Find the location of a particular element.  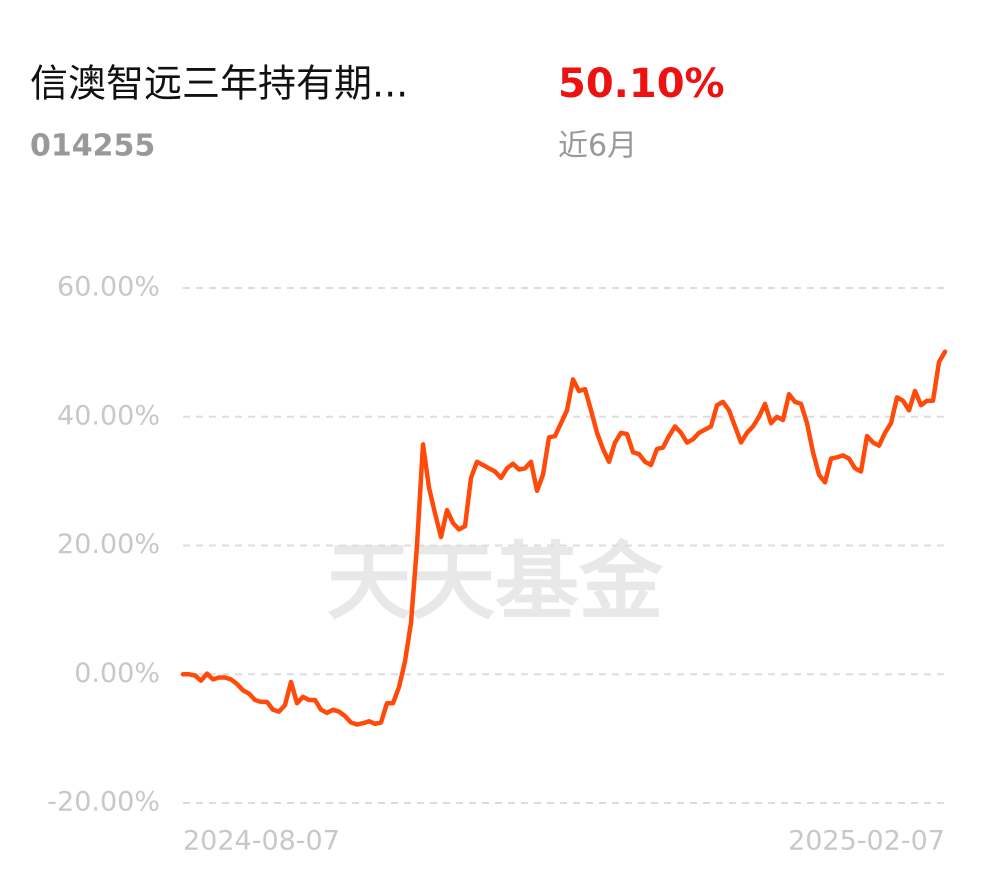

y-tick-label: 40.00% is located at coordinates (108, 415).